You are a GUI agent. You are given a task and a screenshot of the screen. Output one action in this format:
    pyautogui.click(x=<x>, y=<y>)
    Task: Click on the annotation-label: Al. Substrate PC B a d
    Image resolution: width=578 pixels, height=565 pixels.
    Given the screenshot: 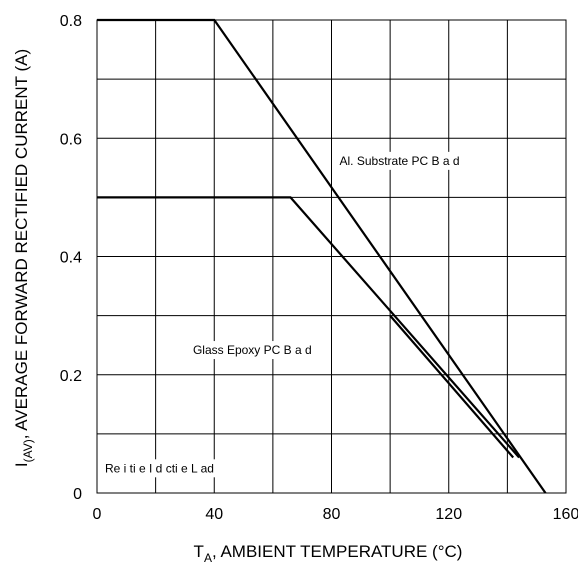 What is the action you would take?
    pyautogui.click(x=400, y=161)
    